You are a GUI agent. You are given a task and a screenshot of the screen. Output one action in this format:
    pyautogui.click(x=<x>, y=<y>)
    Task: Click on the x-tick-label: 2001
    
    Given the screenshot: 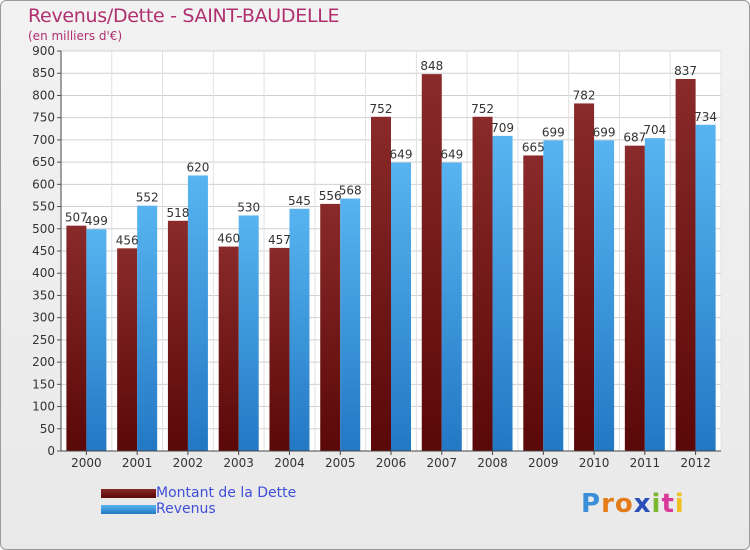 What is the action you would take?
    pyautogui.click(x=137, y=463)
    